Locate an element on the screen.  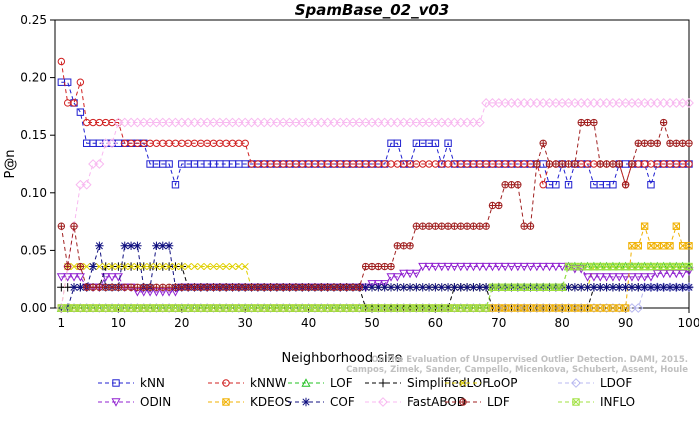
legend-item-lof: LOF is located at coordinates (320, 383).